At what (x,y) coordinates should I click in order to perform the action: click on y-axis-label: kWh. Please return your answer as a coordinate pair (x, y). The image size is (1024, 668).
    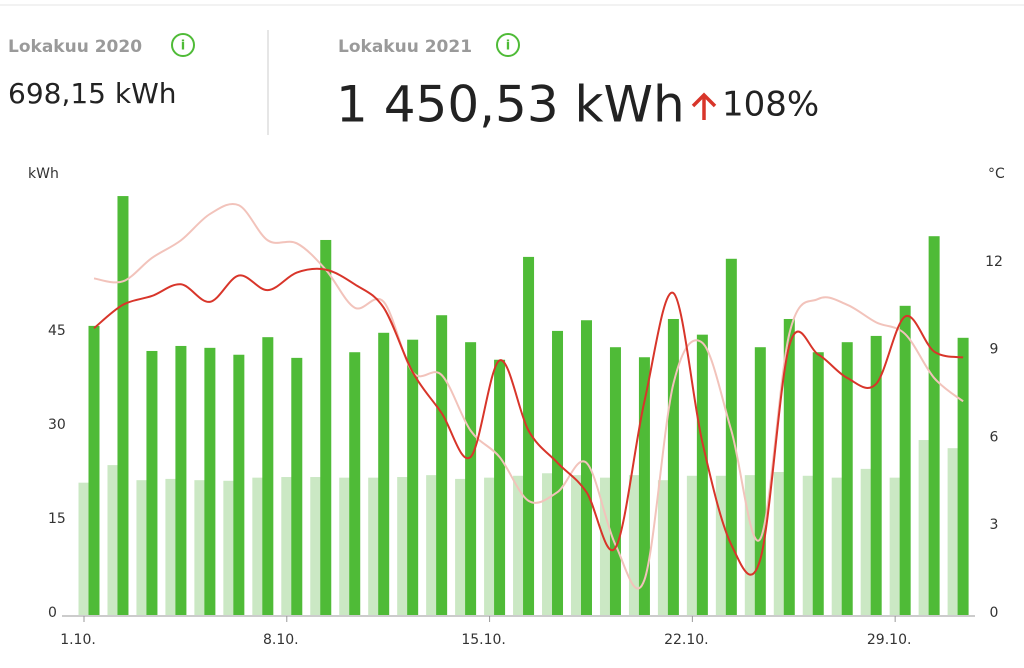
    Looking at the image, I should click on (43, 174).